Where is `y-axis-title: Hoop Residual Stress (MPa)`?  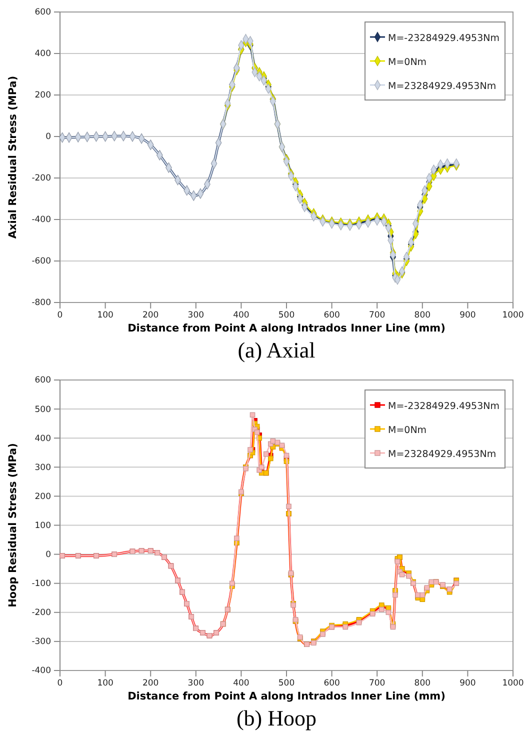 y-axis-title: Hoop Residual Stress (MPa) is located at coordinates (13, 524).